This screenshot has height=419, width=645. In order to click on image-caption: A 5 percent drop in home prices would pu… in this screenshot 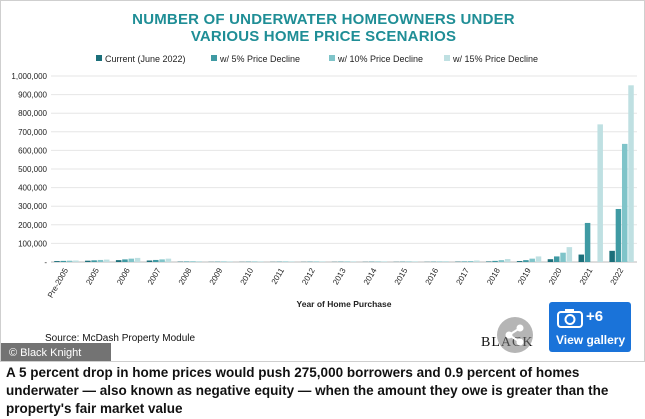, I will do `click(307, 390)`.